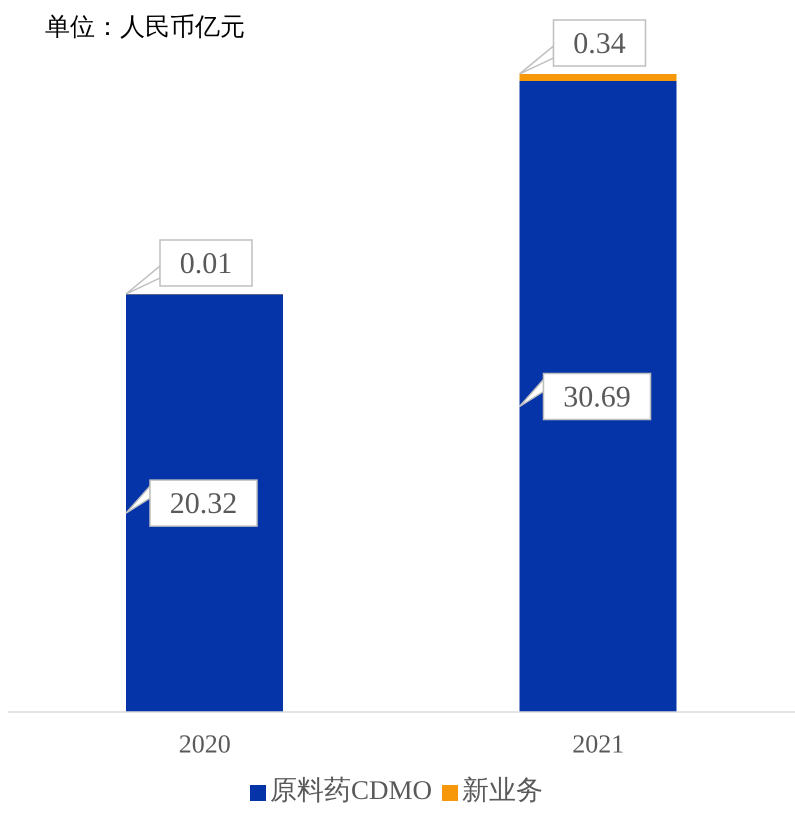 The width and height of the screenshot is (795, 828). Describe the element at coordinates (598, 743) in the screenshot. I see `x-tick-label: 2021` at that location.